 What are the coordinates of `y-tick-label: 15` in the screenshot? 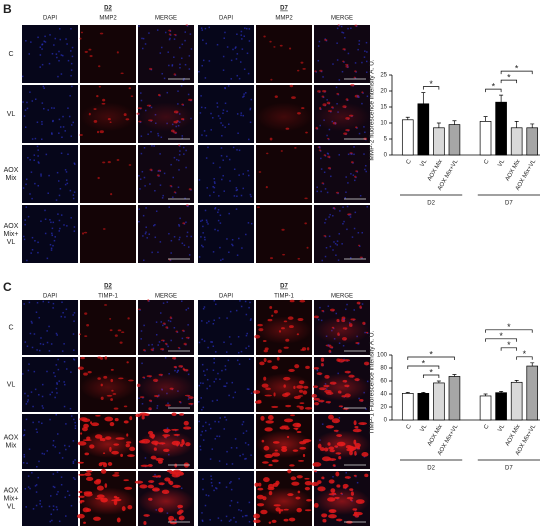 It's located at (383, 108).